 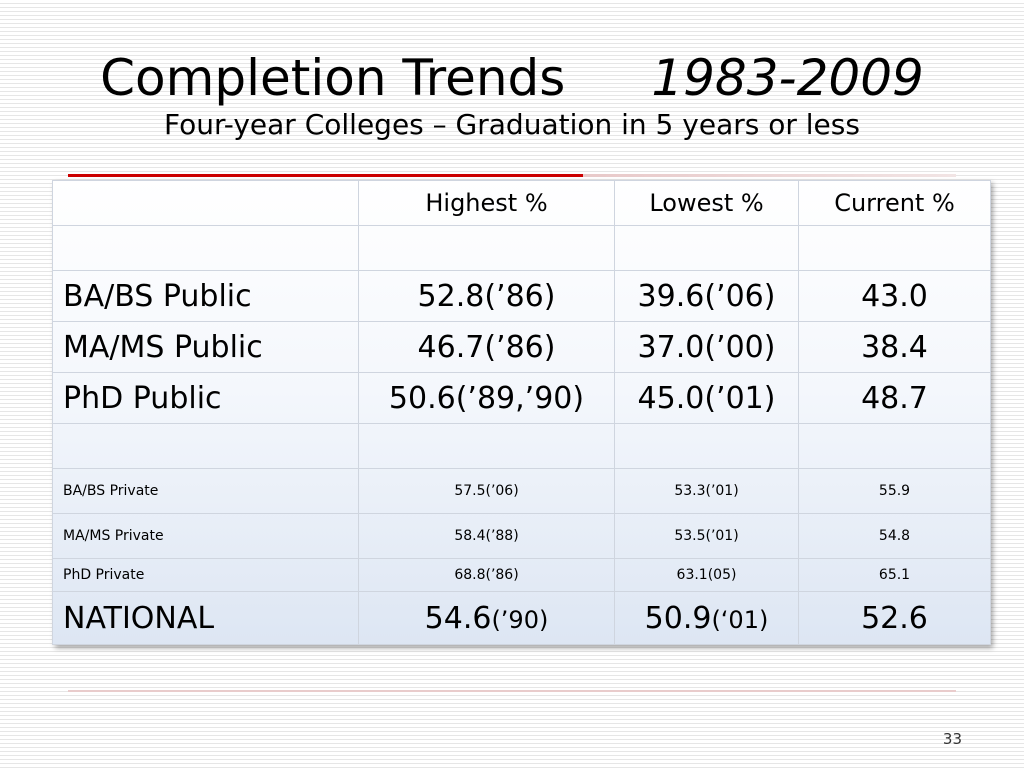 I want to click on lowest-value: 39.6(’06), so click(x=706, y=296).